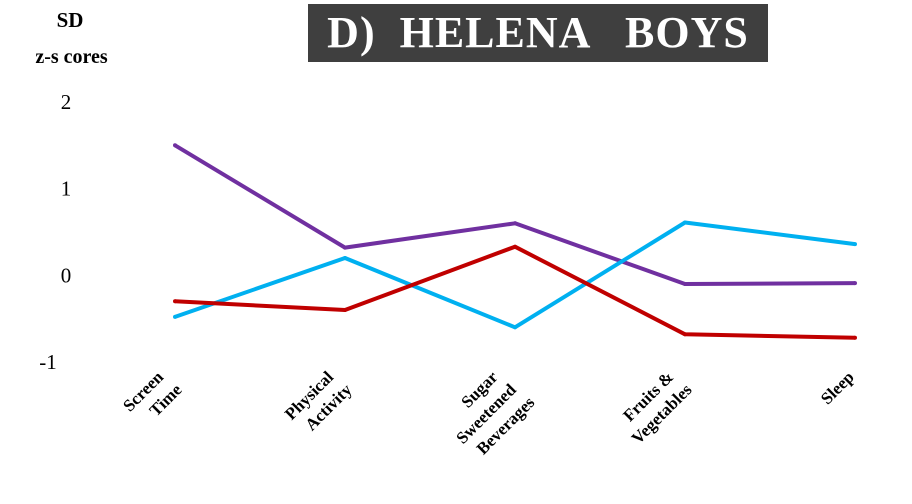 This screenshot has width=912, height=504. What do you see at coordinates (66, 102) in the screenshot?
I see `y-tick-label: 2` at bounding box center [66, 102].